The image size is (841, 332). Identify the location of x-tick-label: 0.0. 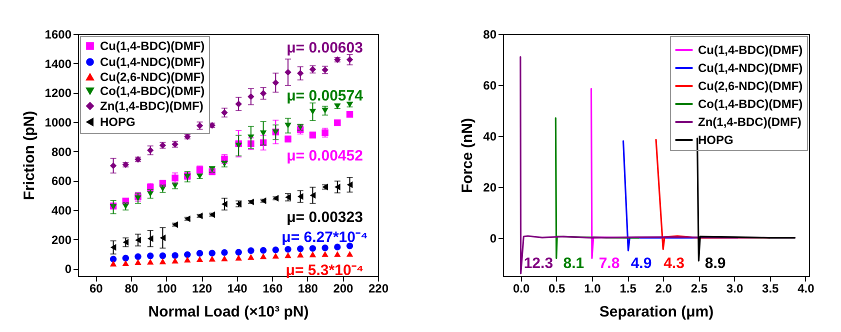
(521, 289).